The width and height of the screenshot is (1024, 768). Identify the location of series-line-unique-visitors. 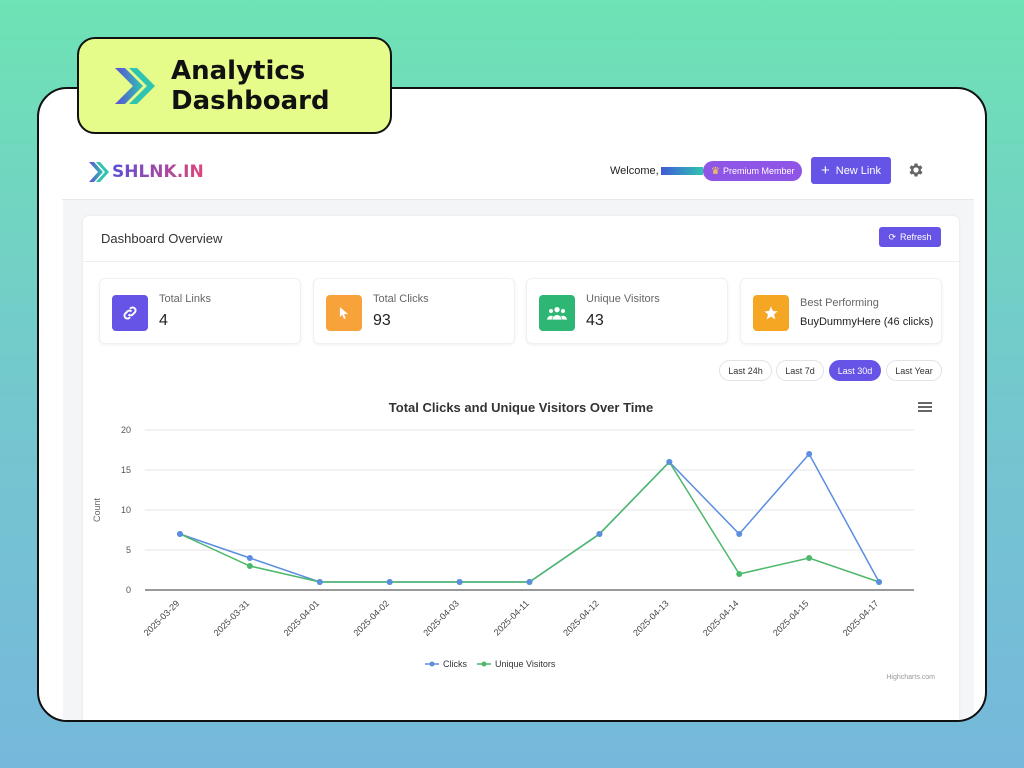
(529, 521).